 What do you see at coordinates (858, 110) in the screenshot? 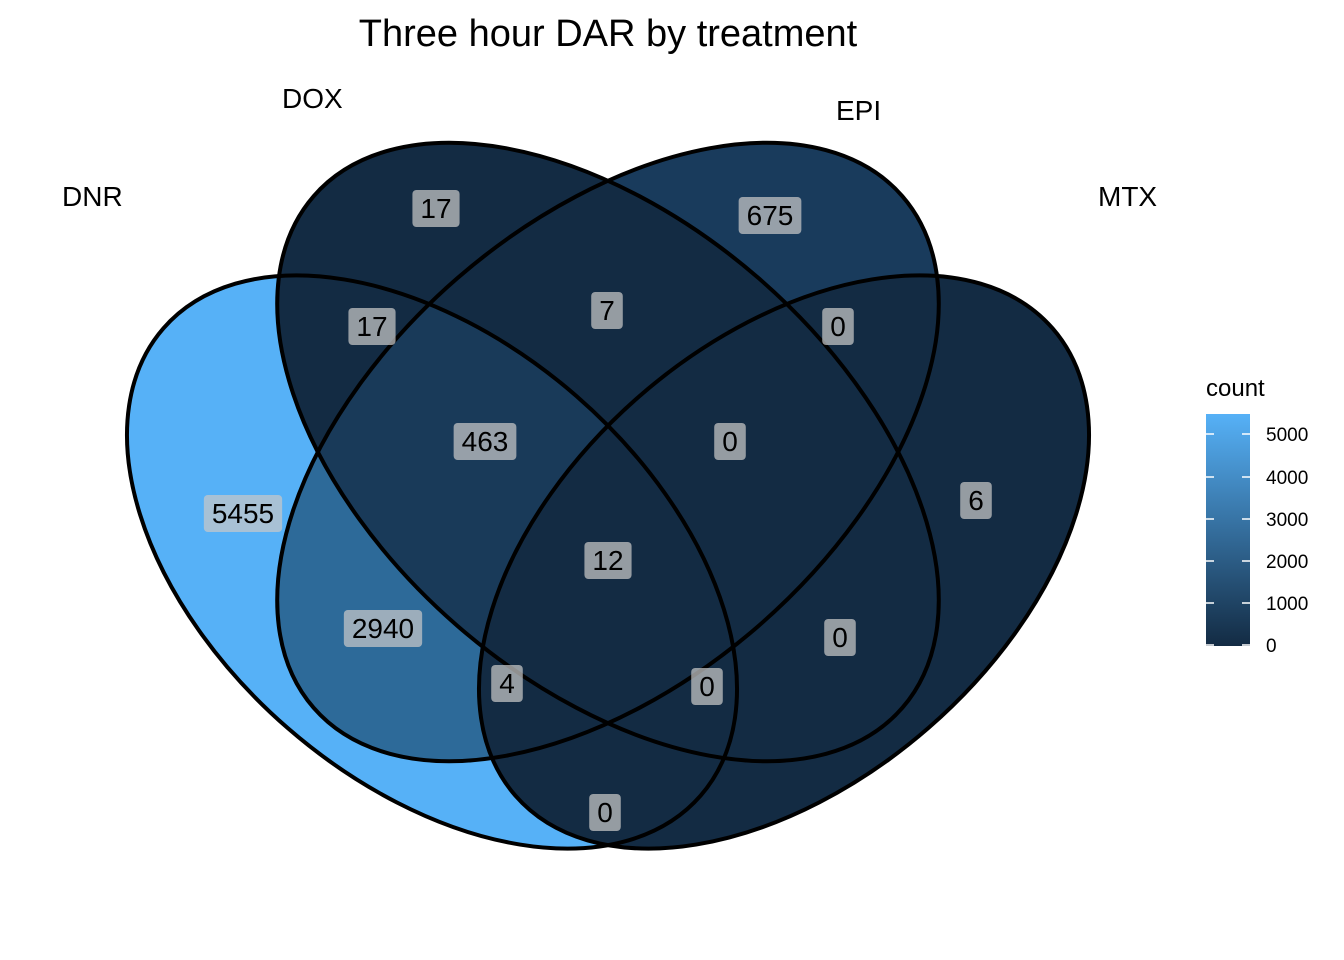
I see `set-label-epi: EPI` at bounding box center [858, 110].